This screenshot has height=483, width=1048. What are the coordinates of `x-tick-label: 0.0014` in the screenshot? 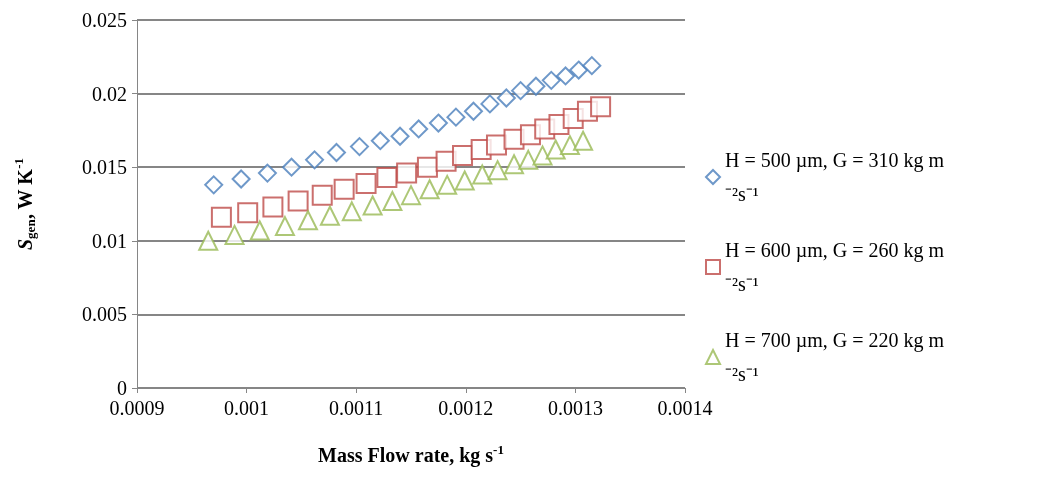 It's located at (685, 408).